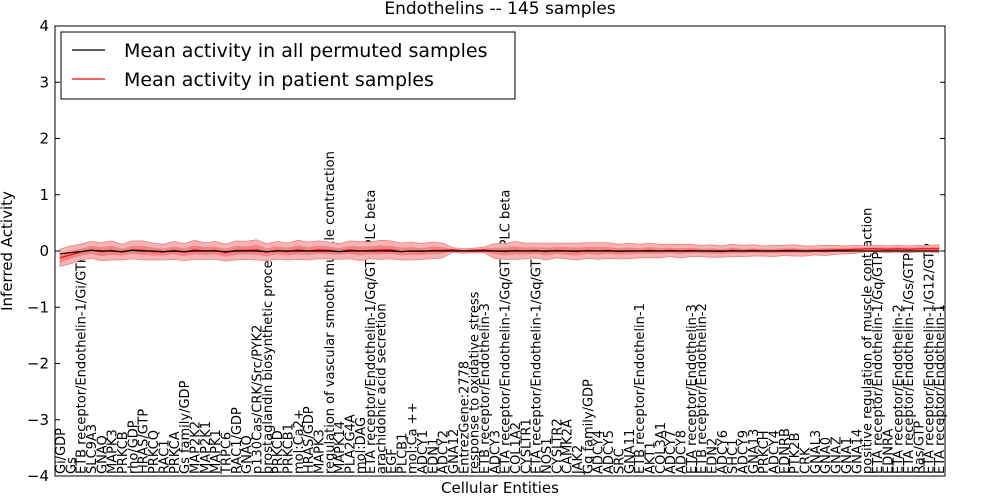 Image resolution: width=1000 pixels, height=500 pixels. Describe the element at coordinates (578, 460) in the screenshot. I see `x-tick-label: JAK2` at that location.